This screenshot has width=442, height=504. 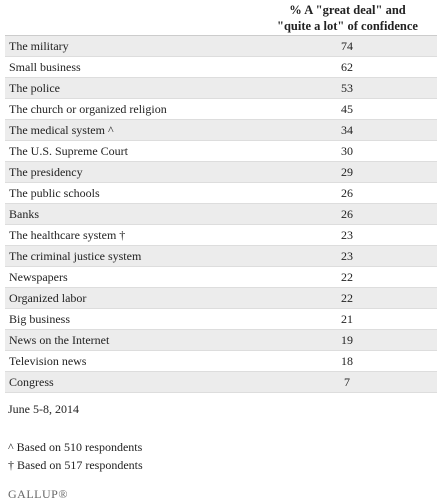 I want to click on row-value: 7, so click(x=347, y=382).